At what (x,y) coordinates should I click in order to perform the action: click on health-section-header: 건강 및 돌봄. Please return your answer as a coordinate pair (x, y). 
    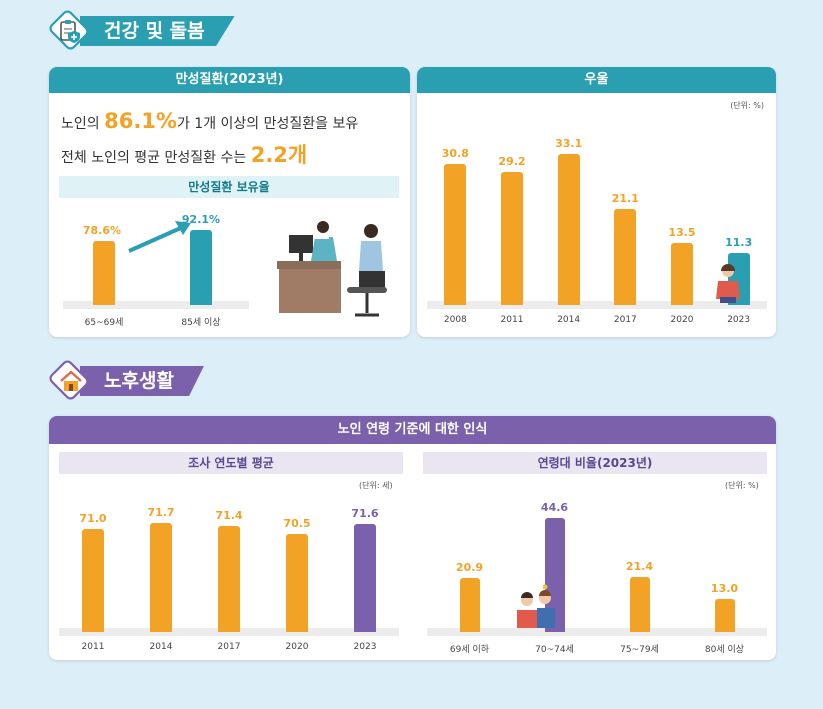
    Looking at the image, I should click on (162, 30).